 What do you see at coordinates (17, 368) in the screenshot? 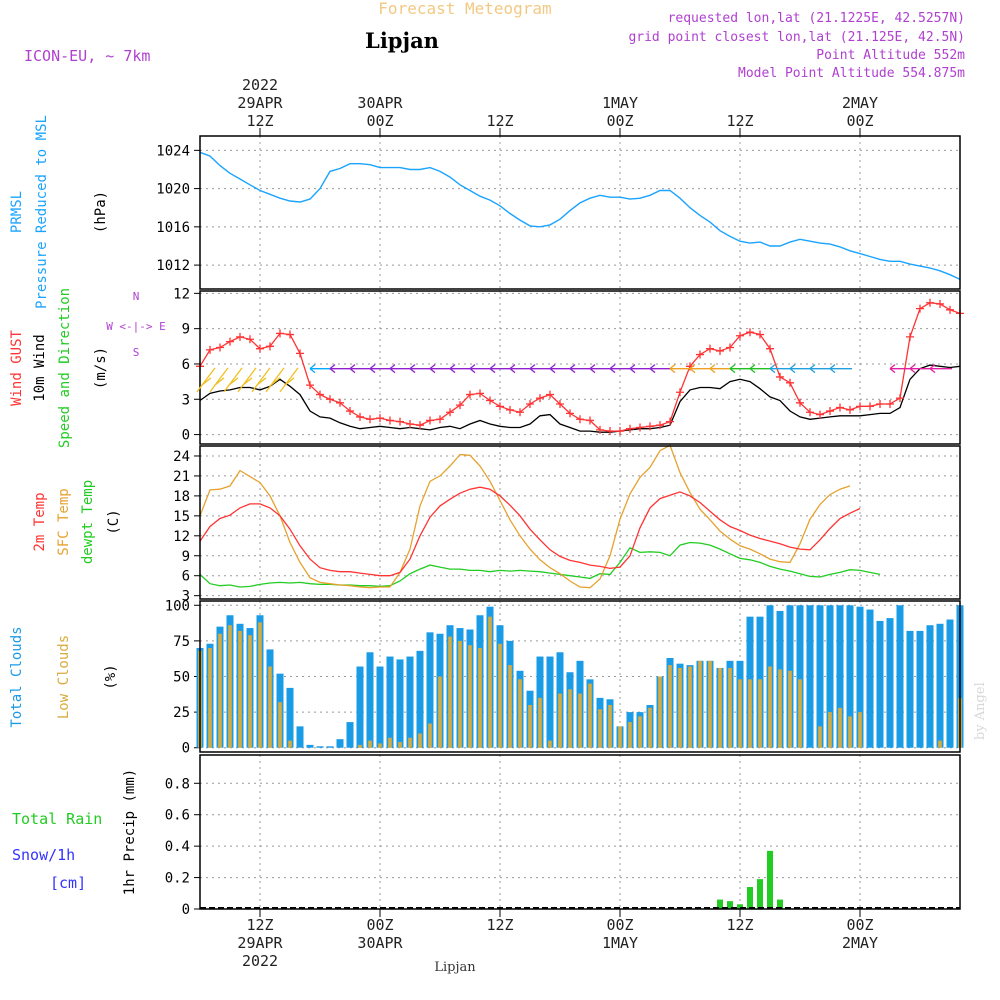
I see `wind-label-1: Wind GUST` at bounding box center [17, 368].